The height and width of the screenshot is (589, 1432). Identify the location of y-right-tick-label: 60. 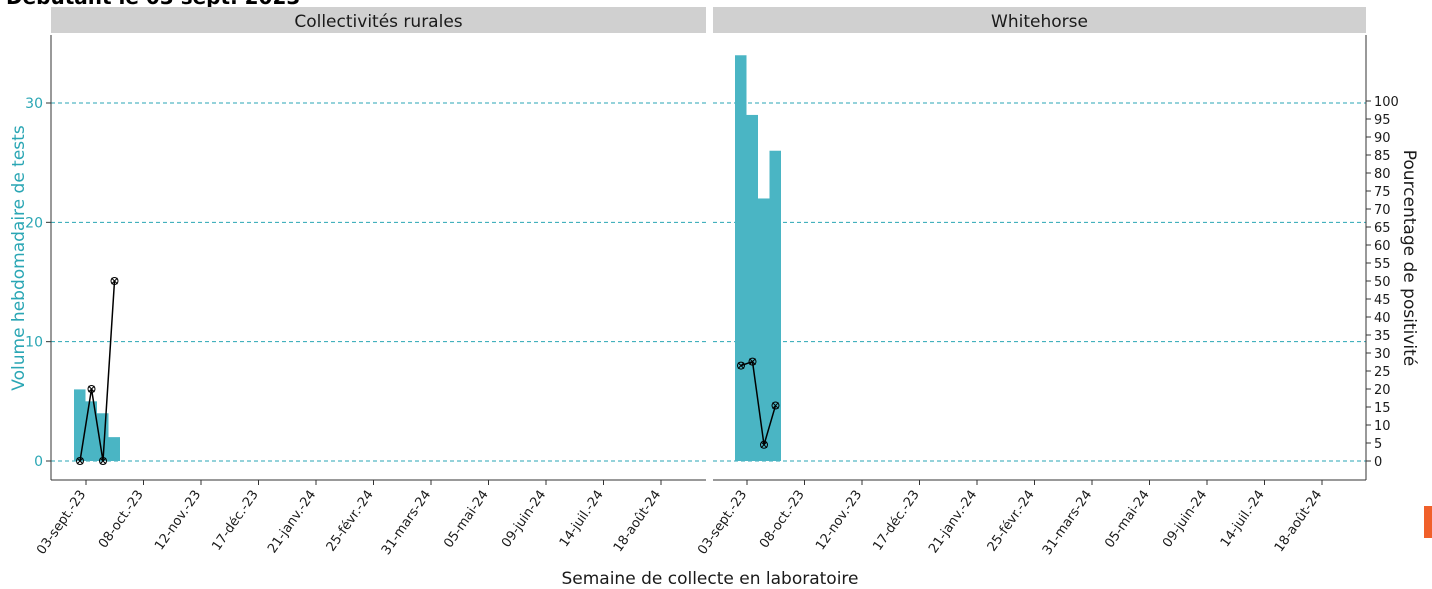
(1382, 246).